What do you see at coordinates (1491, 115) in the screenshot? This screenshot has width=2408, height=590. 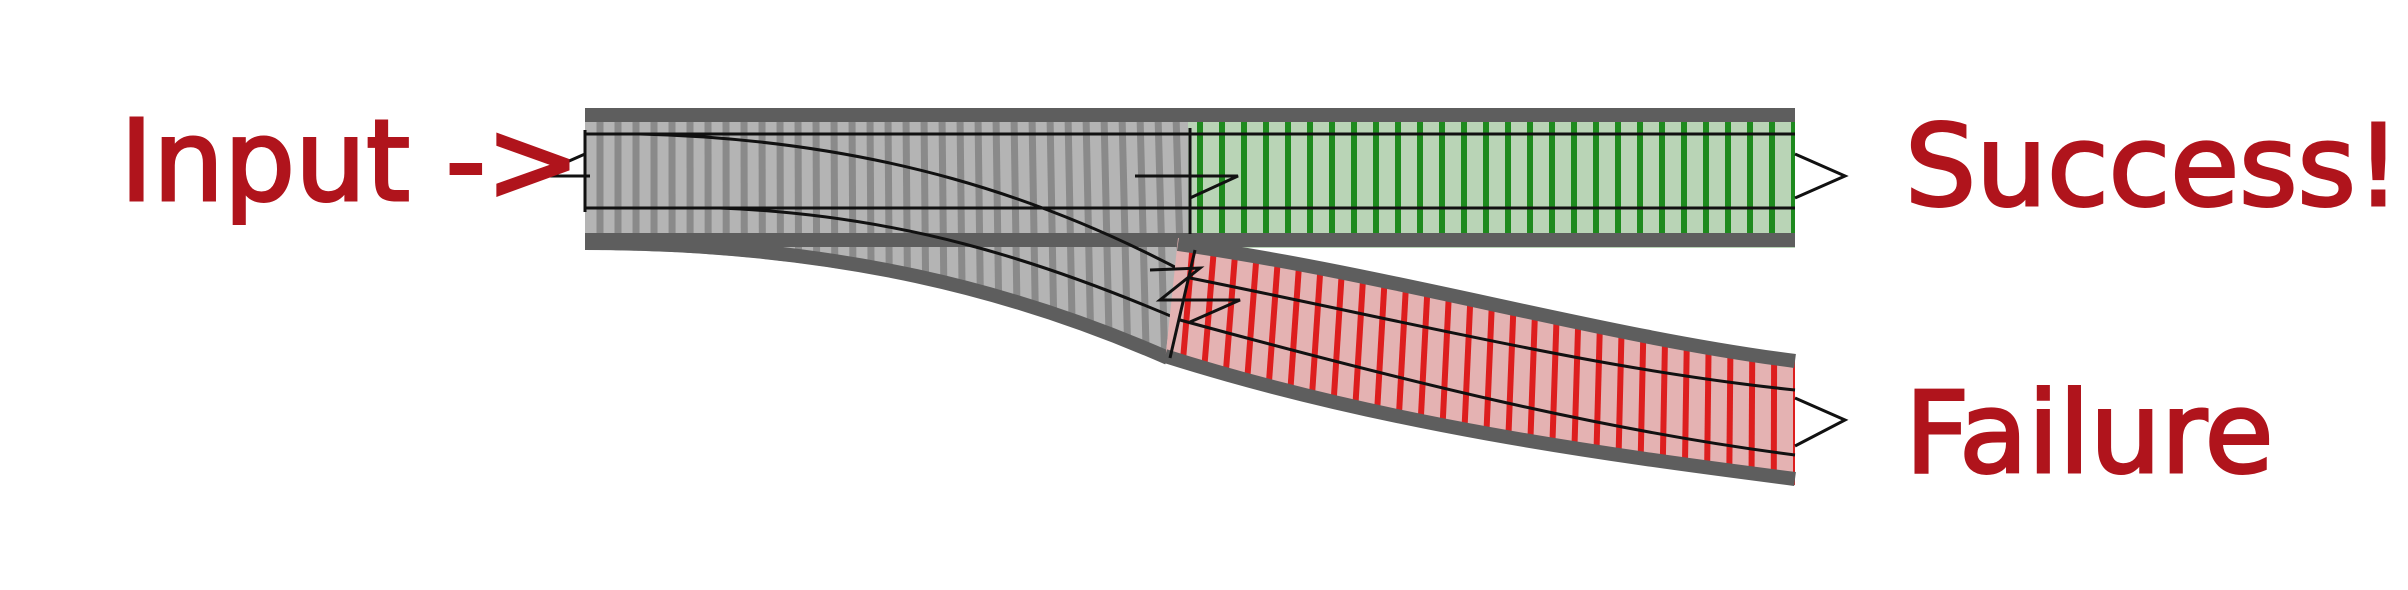 I see `success-track-top-rail` at bounding box center [1491, 115].